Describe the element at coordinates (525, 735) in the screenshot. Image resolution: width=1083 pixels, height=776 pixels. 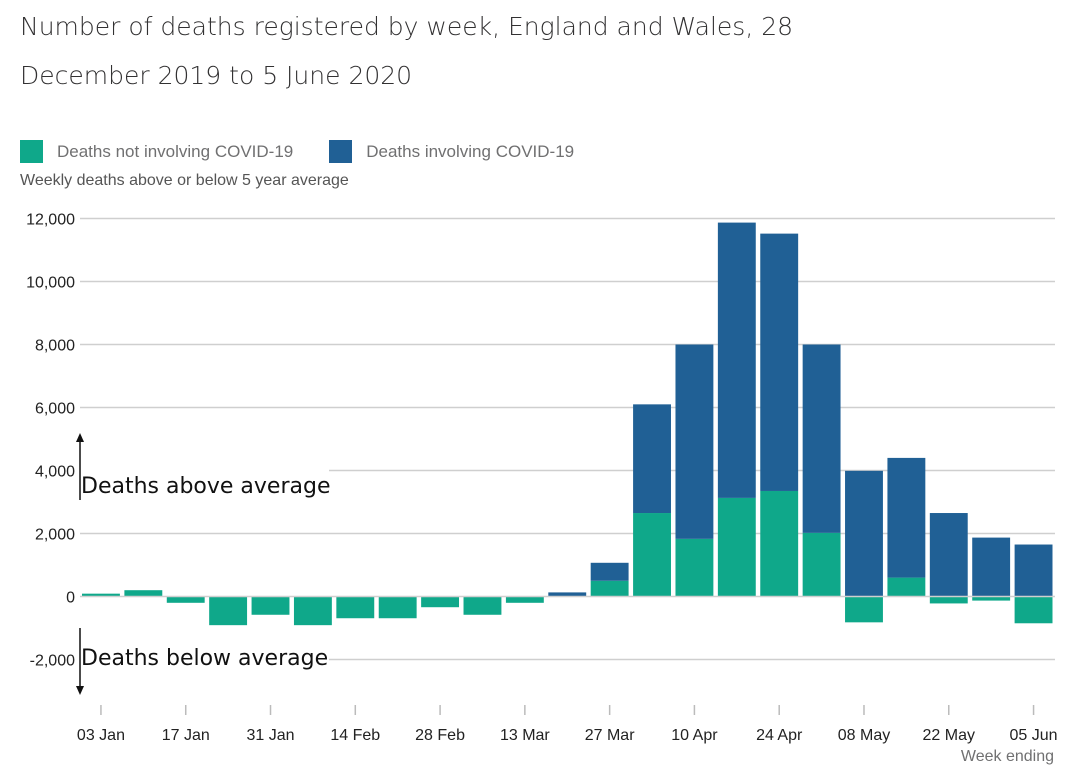
I see `x-tick-label: 13 Mar` at that location.